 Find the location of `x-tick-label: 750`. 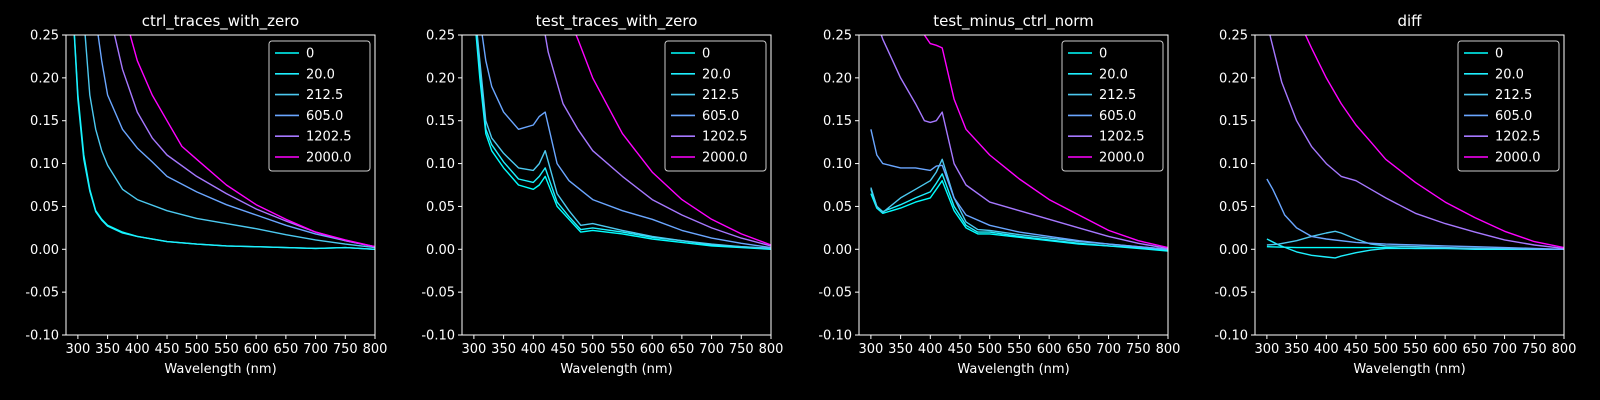

x-tick-label: 750 is located at coordinates (1534, 349).